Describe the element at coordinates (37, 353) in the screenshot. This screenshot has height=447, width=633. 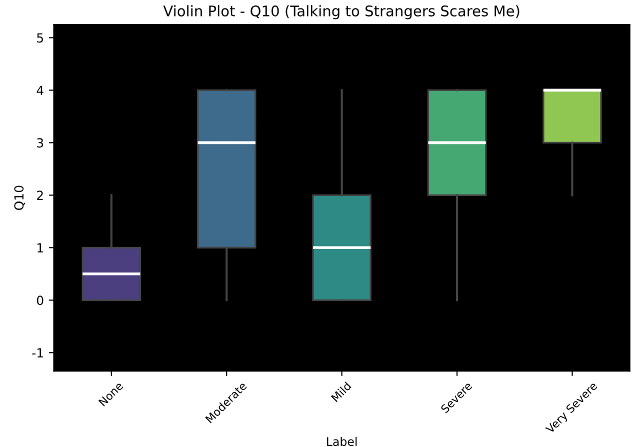
I see `y-tick-label: -1` at that location.